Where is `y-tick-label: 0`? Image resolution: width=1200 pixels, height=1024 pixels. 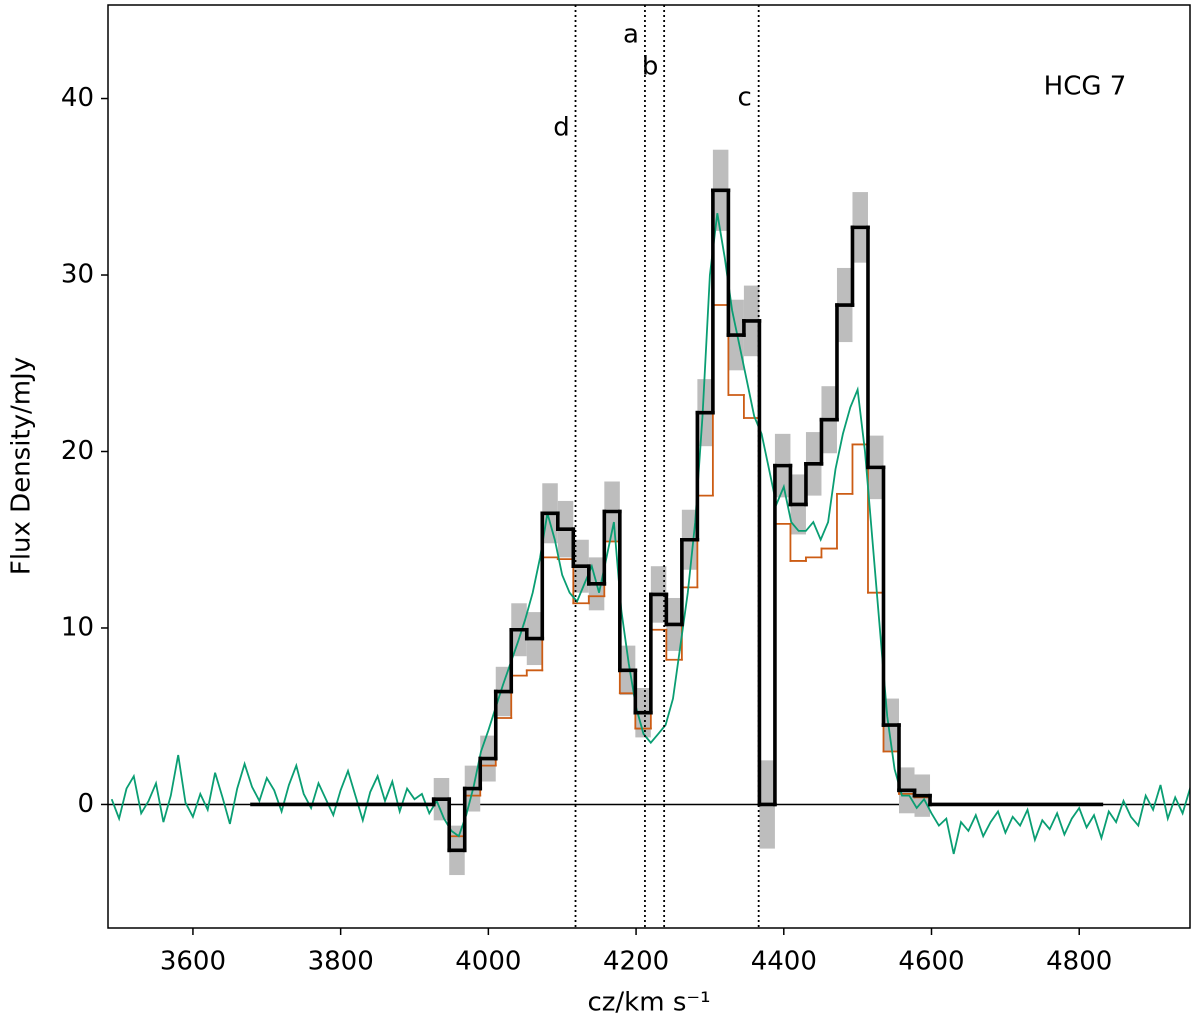 y-tick-label: 0 is located at coordinates (85, 804).